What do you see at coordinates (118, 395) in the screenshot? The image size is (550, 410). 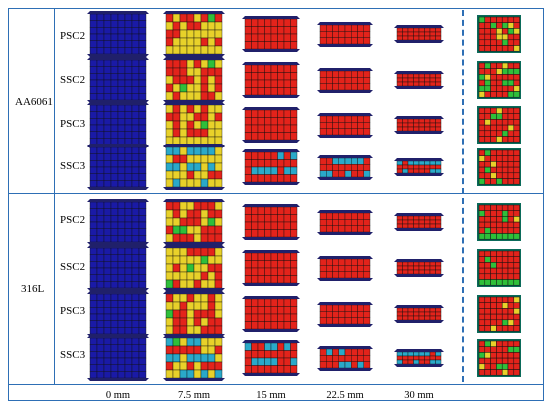 I see `displacement-label: 0 mm` at bounding box center [118, 395].